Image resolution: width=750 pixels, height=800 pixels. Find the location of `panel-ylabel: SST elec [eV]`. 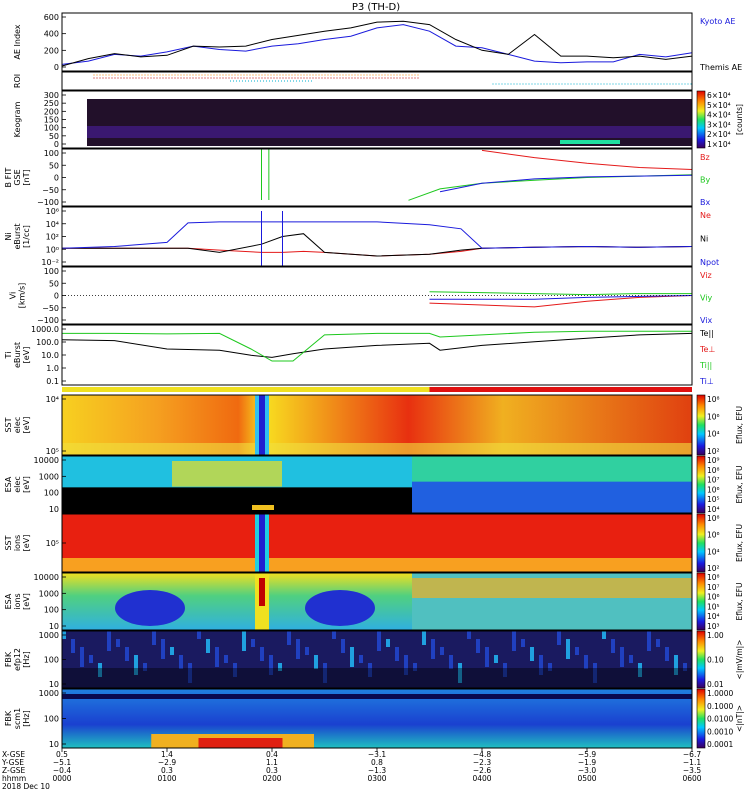

panel-ylabel: SST elec [eV] is located at coordinates (17, 425).